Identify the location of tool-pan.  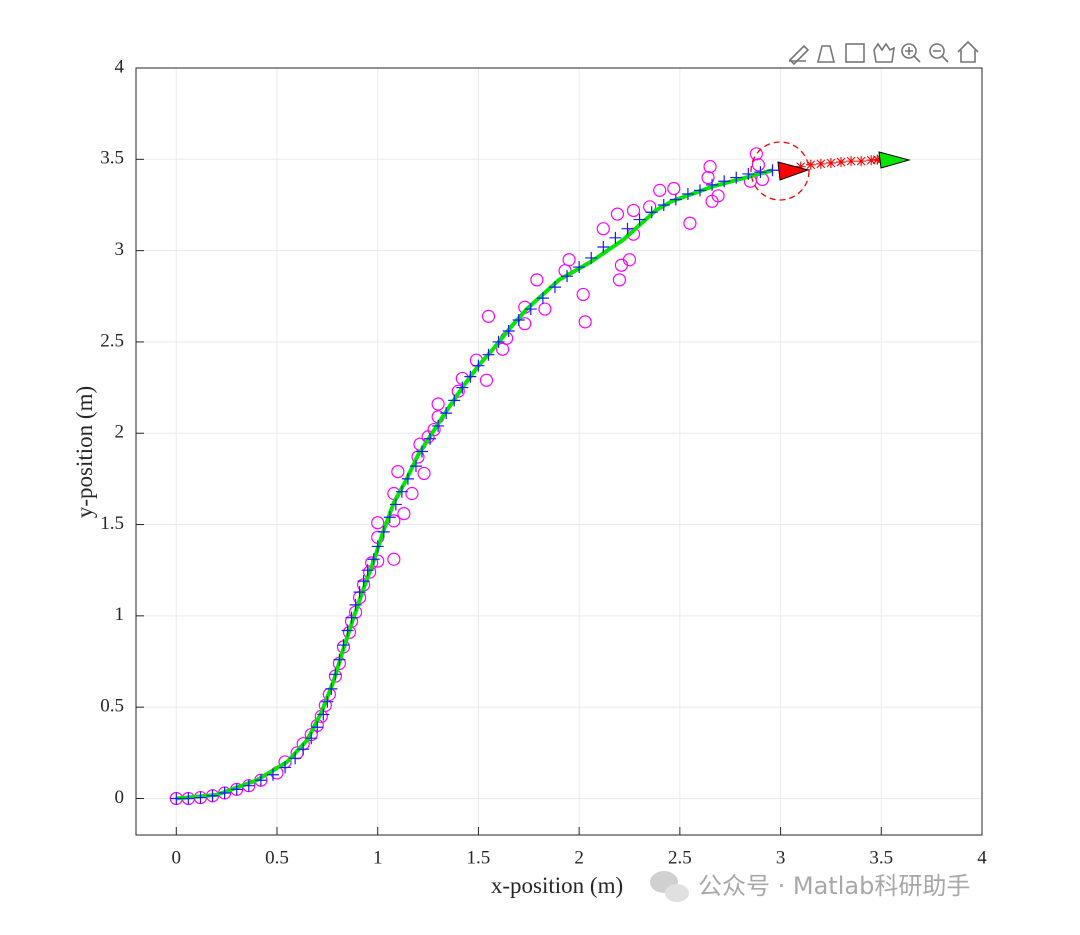
(884, 52).